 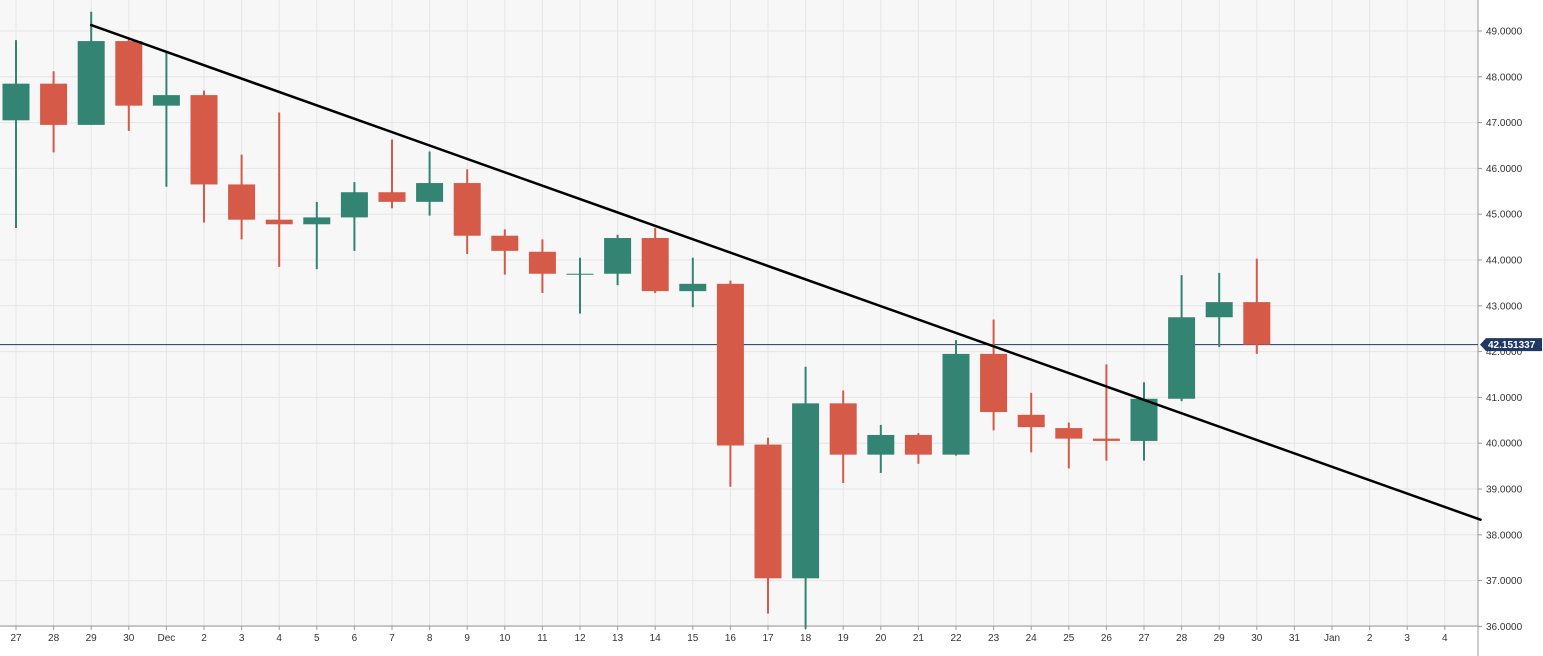 What do you see at coordinates (919, 638) in the screenshot?
I see `x-tick-label: 21` at bounding box center [919, 638].